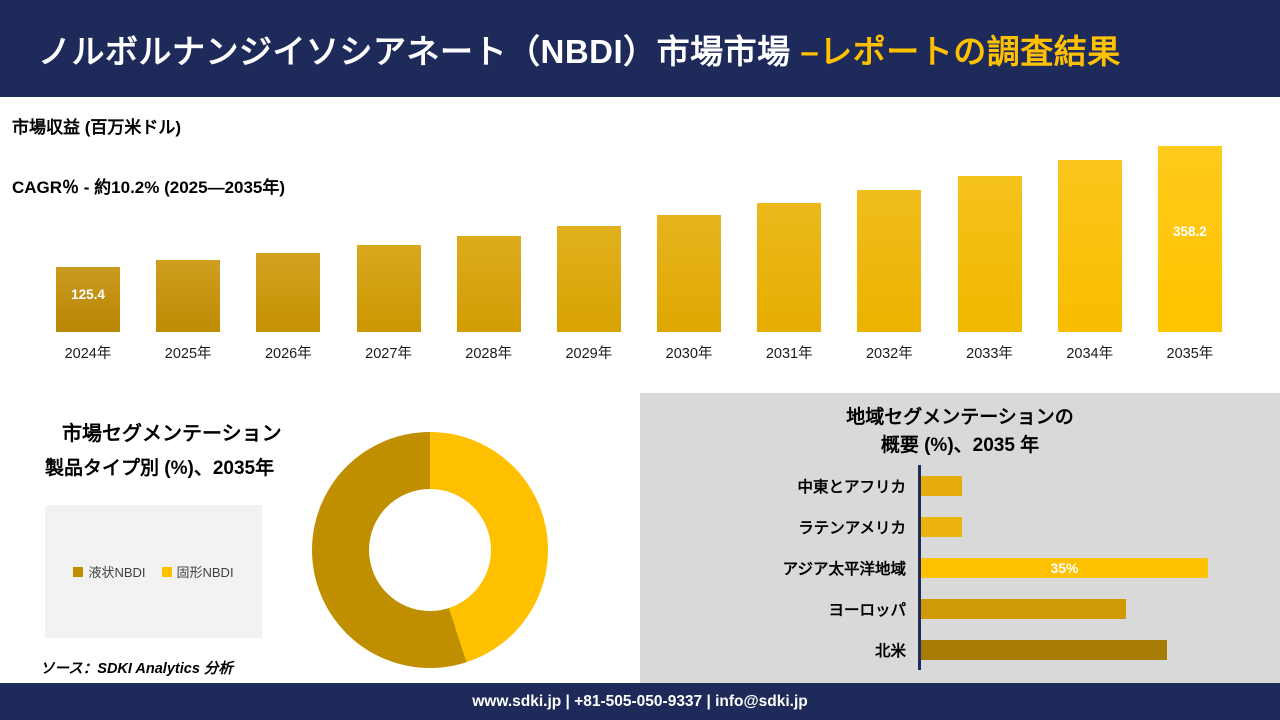  I want to click on revenue-bar-slot: 125.4 2024年, so click(88, 229).